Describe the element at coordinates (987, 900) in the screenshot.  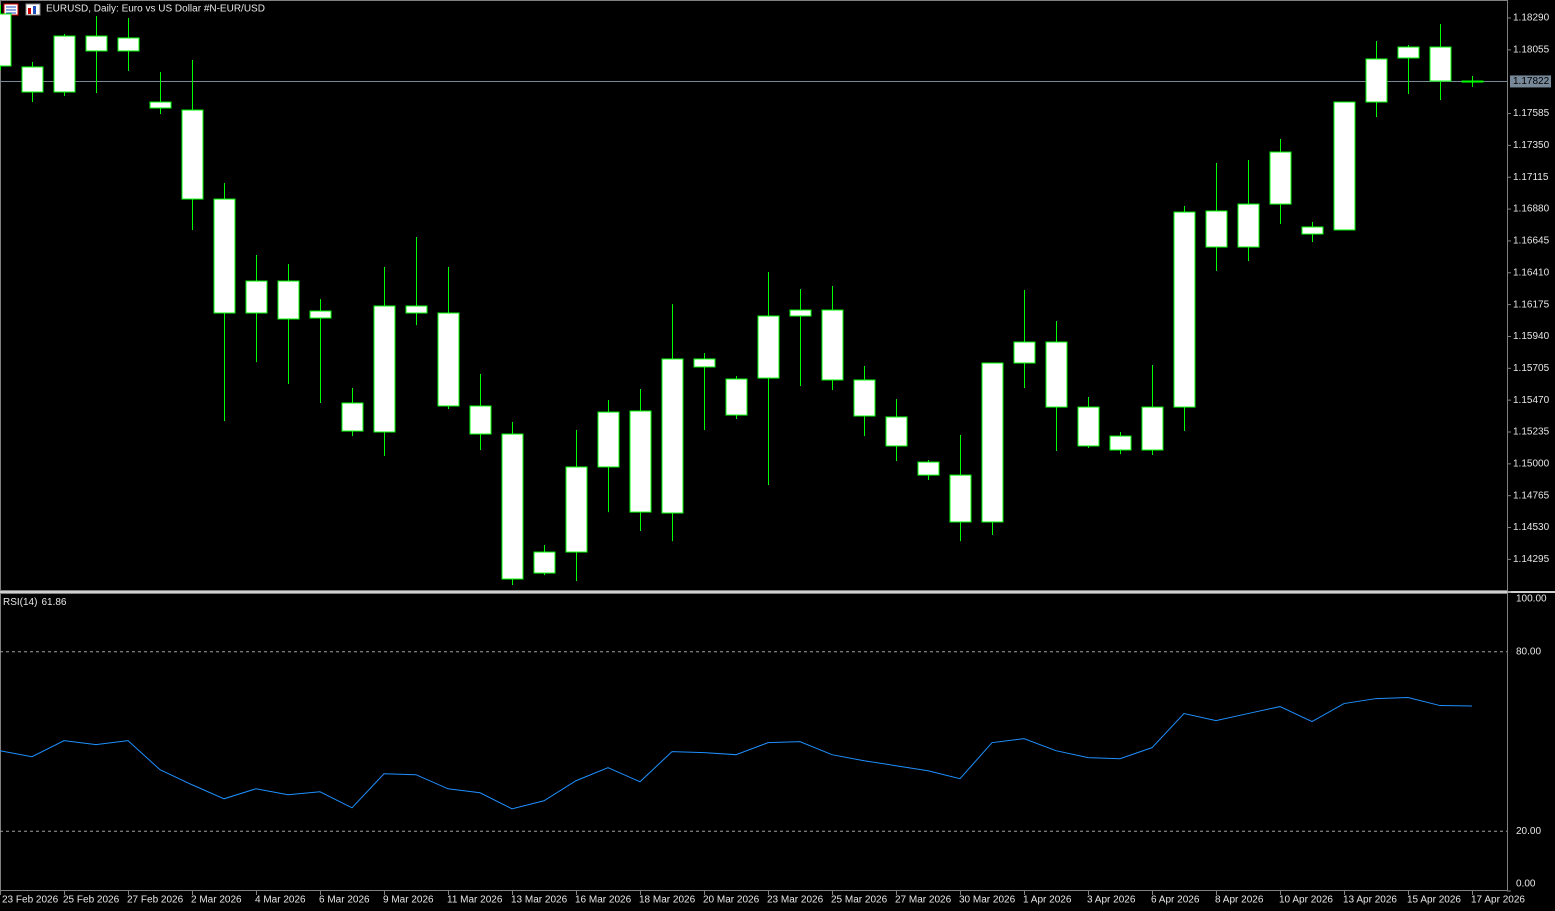
I see `x-tick-label: 30 Mar 2026` at that location.